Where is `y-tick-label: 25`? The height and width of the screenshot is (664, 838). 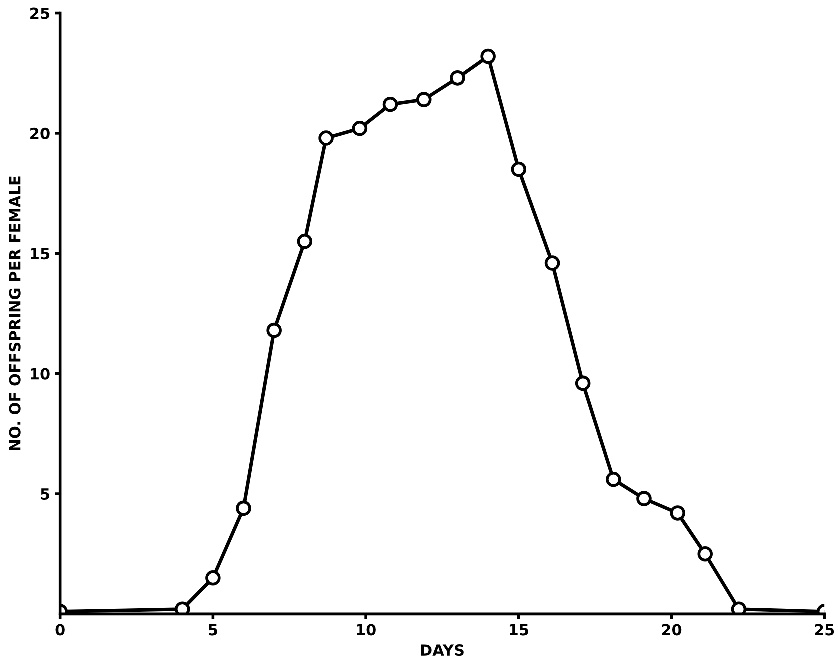
y-tick-label: 25 is located at coordinates (40, 14).